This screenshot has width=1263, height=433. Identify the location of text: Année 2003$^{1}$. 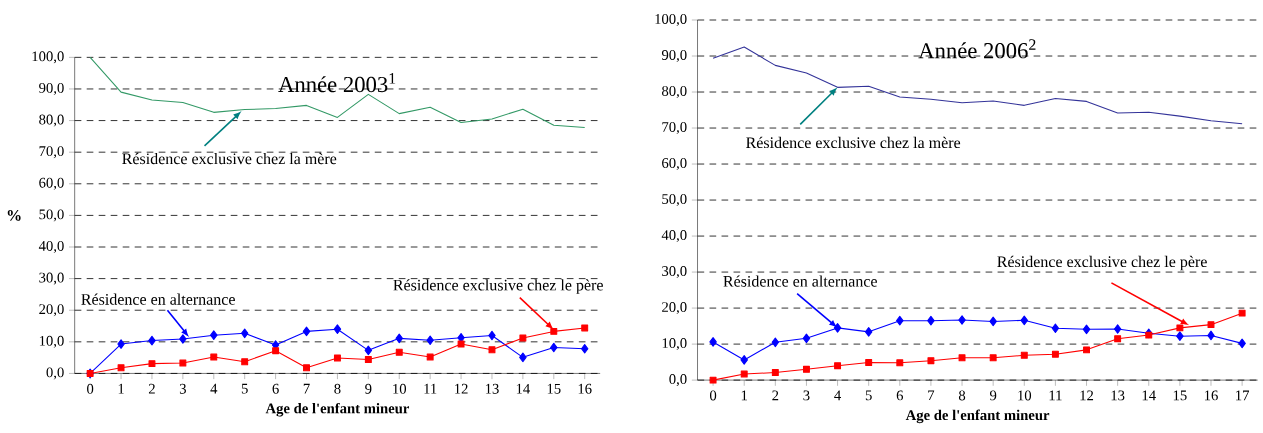
(337, 82).